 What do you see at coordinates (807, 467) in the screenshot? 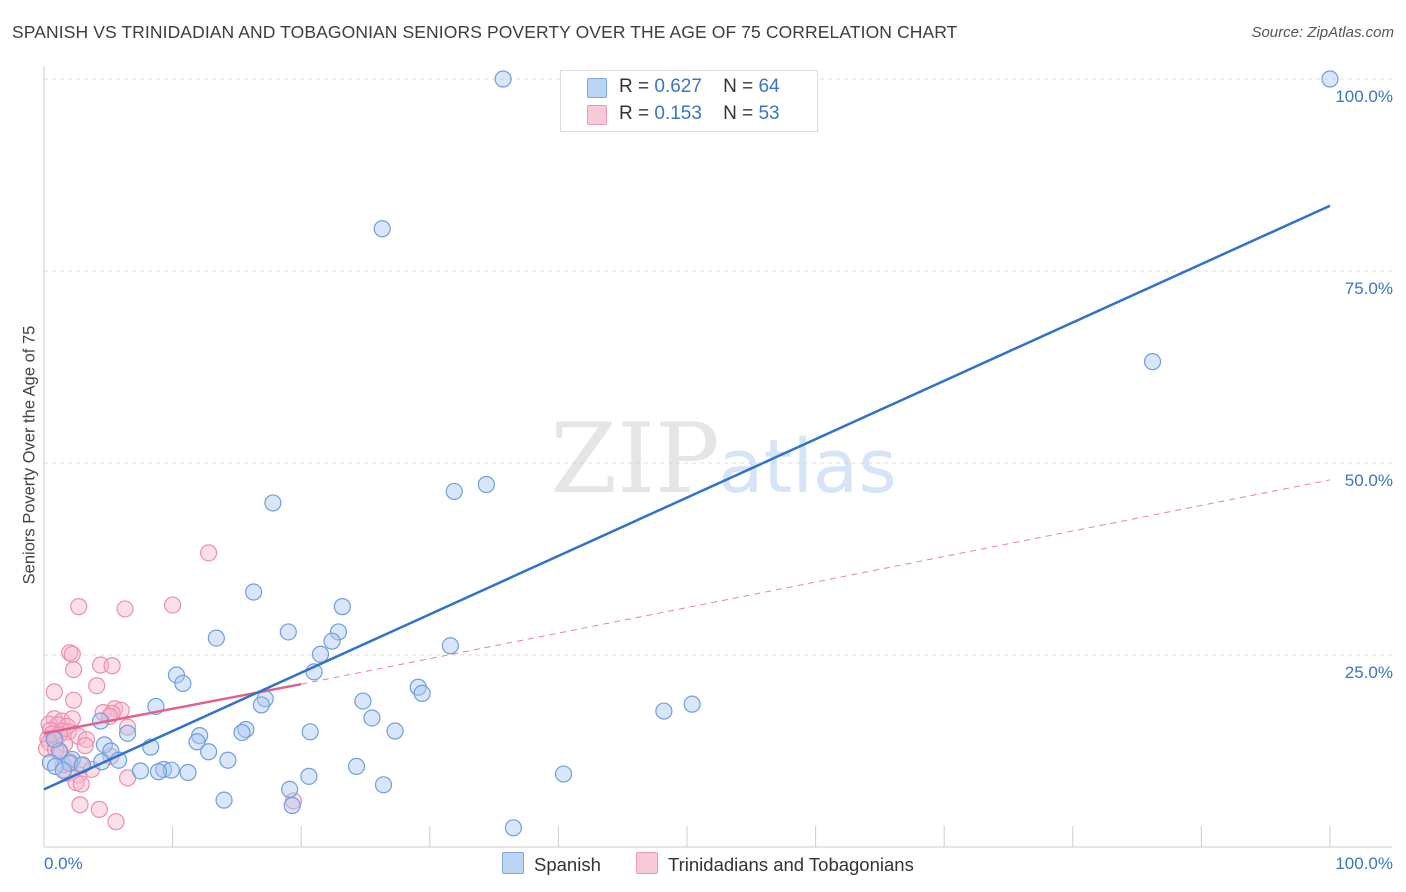
I see `watermark-atlas: atlas` at bounding box center [807, 467].